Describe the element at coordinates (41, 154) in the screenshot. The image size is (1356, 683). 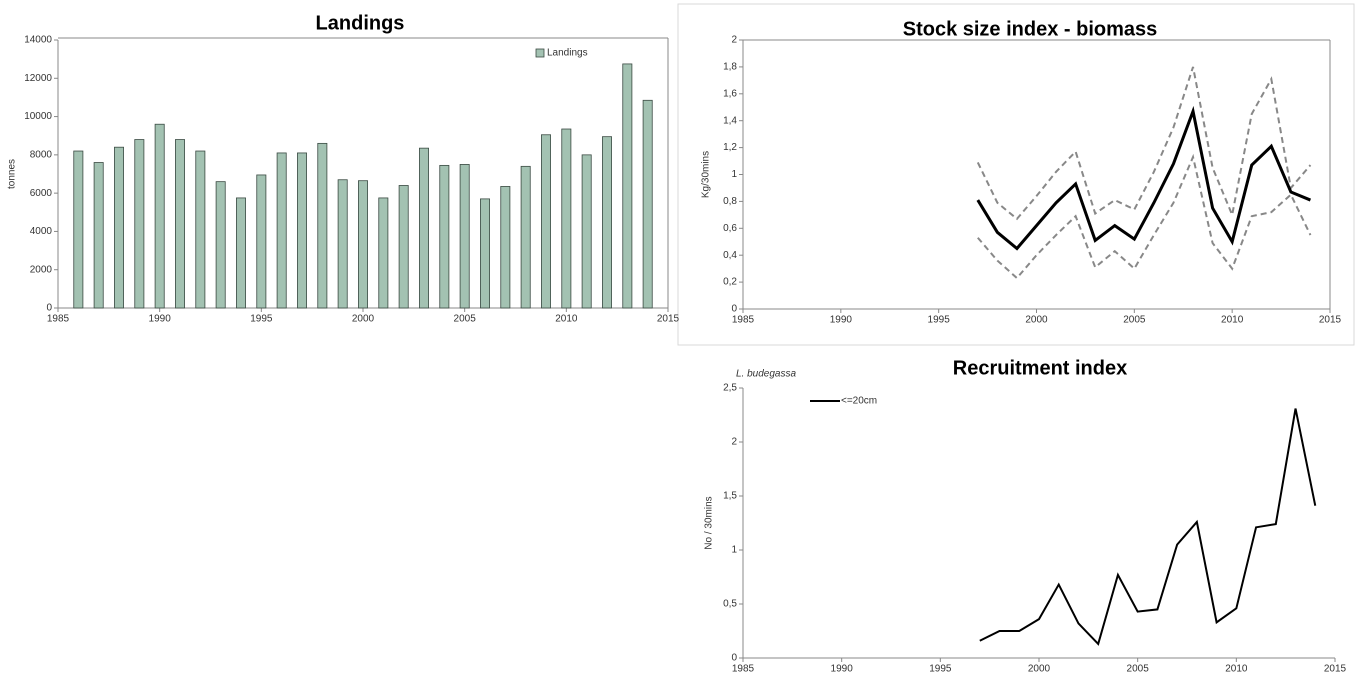
I see `y-tick-label: 8000` at that location.